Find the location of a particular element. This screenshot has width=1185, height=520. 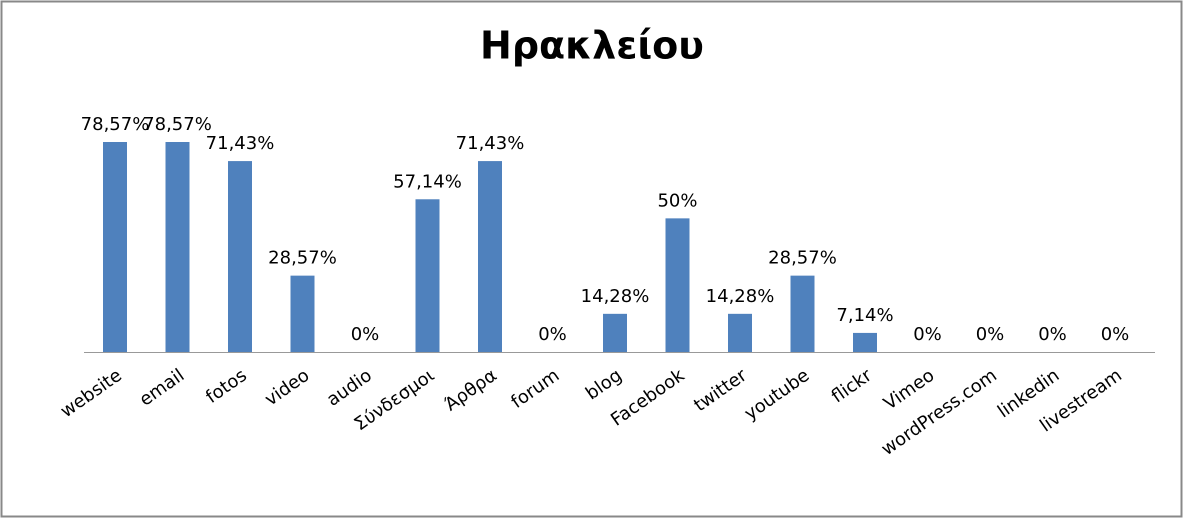

data-label: 7,14% is located at coordinates (864, 315).